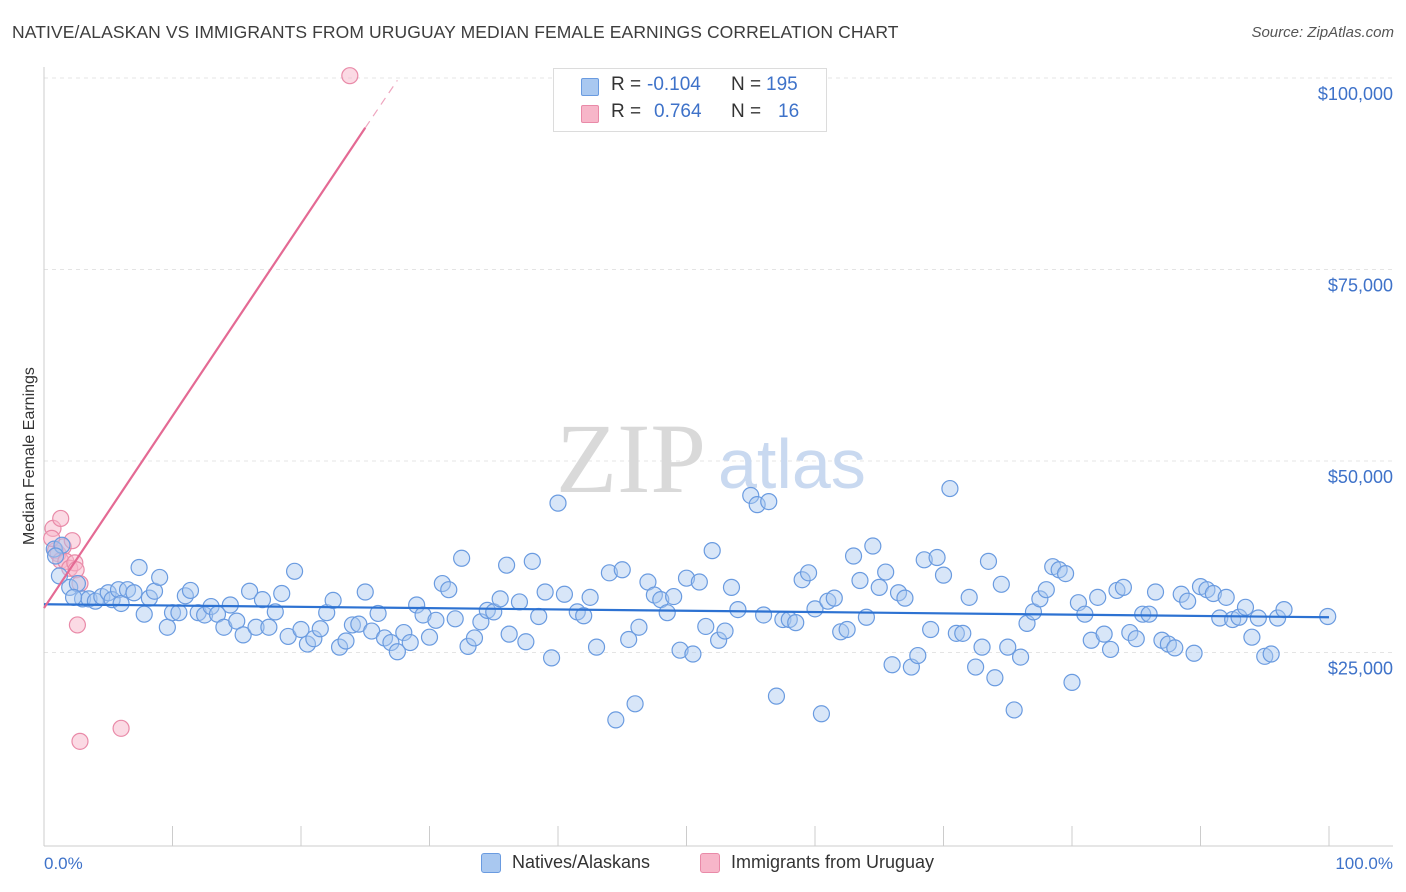 This screenshot has width=1406, height=892. Describe the element at coordinates (205, 368) in the screenshot. I see `uruguay-trend-line` at that location.